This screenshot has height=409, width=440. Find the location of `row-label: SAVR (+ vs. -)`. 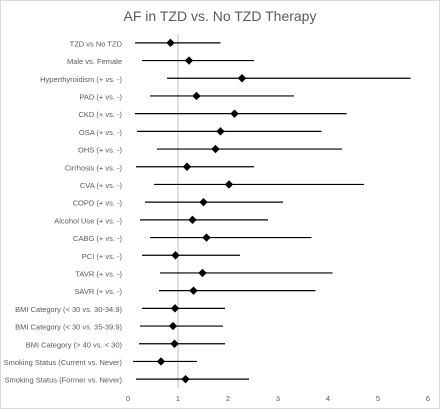

row-label: SAVR (+ vs. -) is located at coordinates (98, 291).